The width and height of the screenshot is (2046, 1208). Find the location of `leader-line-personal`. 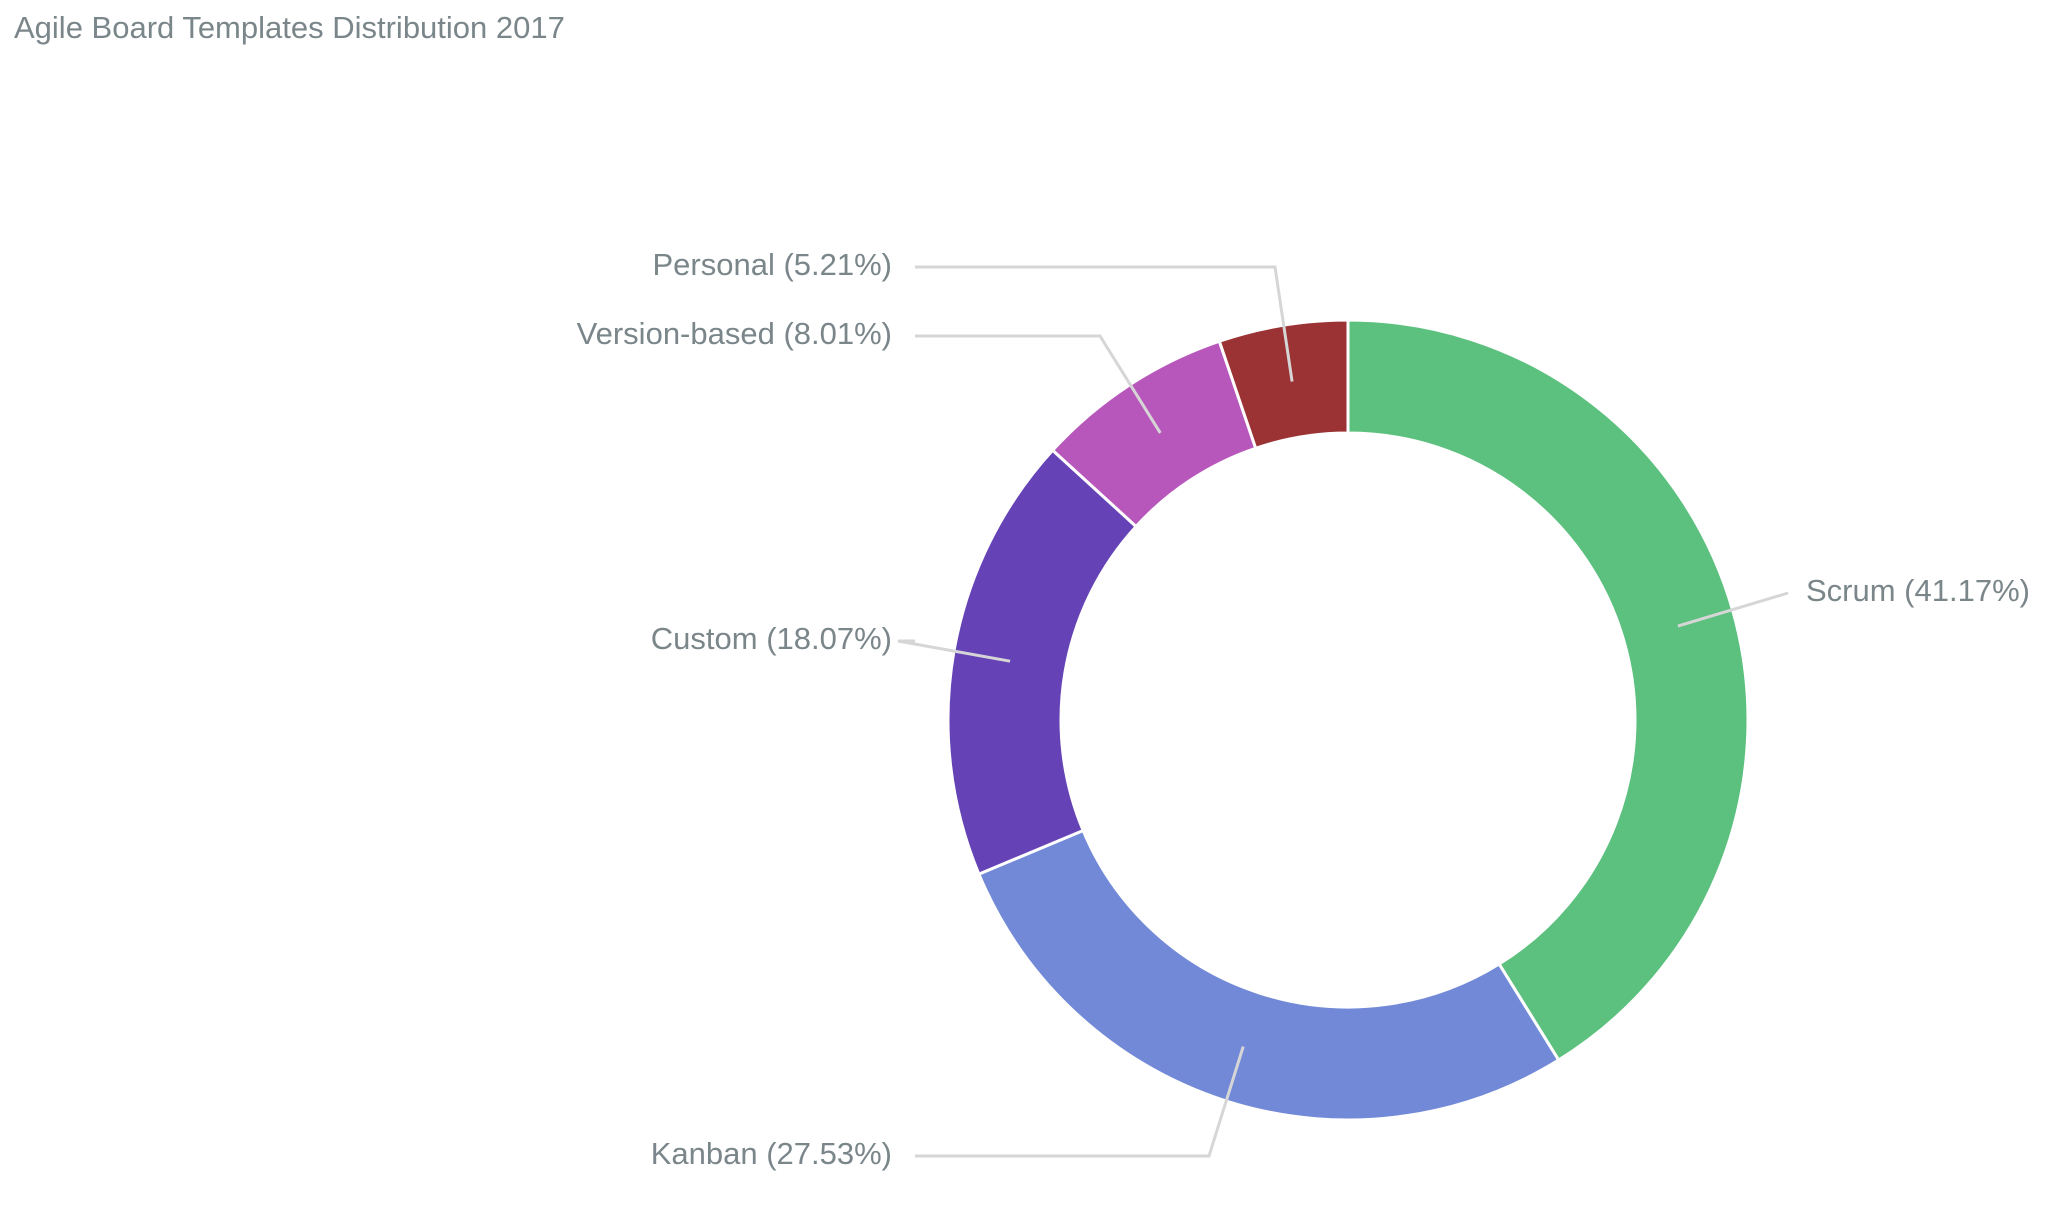

leader-line-personal is located at coordinates (1104, 323).